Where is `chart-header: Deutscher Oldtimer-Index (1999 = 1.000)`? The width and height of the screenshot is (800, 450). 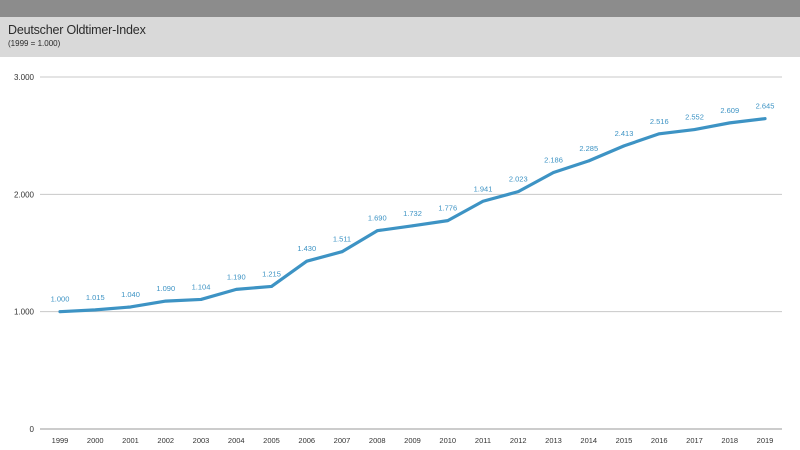 chart-header: Deutscher Oldtimer-Index (1999 = 1.000) is located at coordinates (400, 37).